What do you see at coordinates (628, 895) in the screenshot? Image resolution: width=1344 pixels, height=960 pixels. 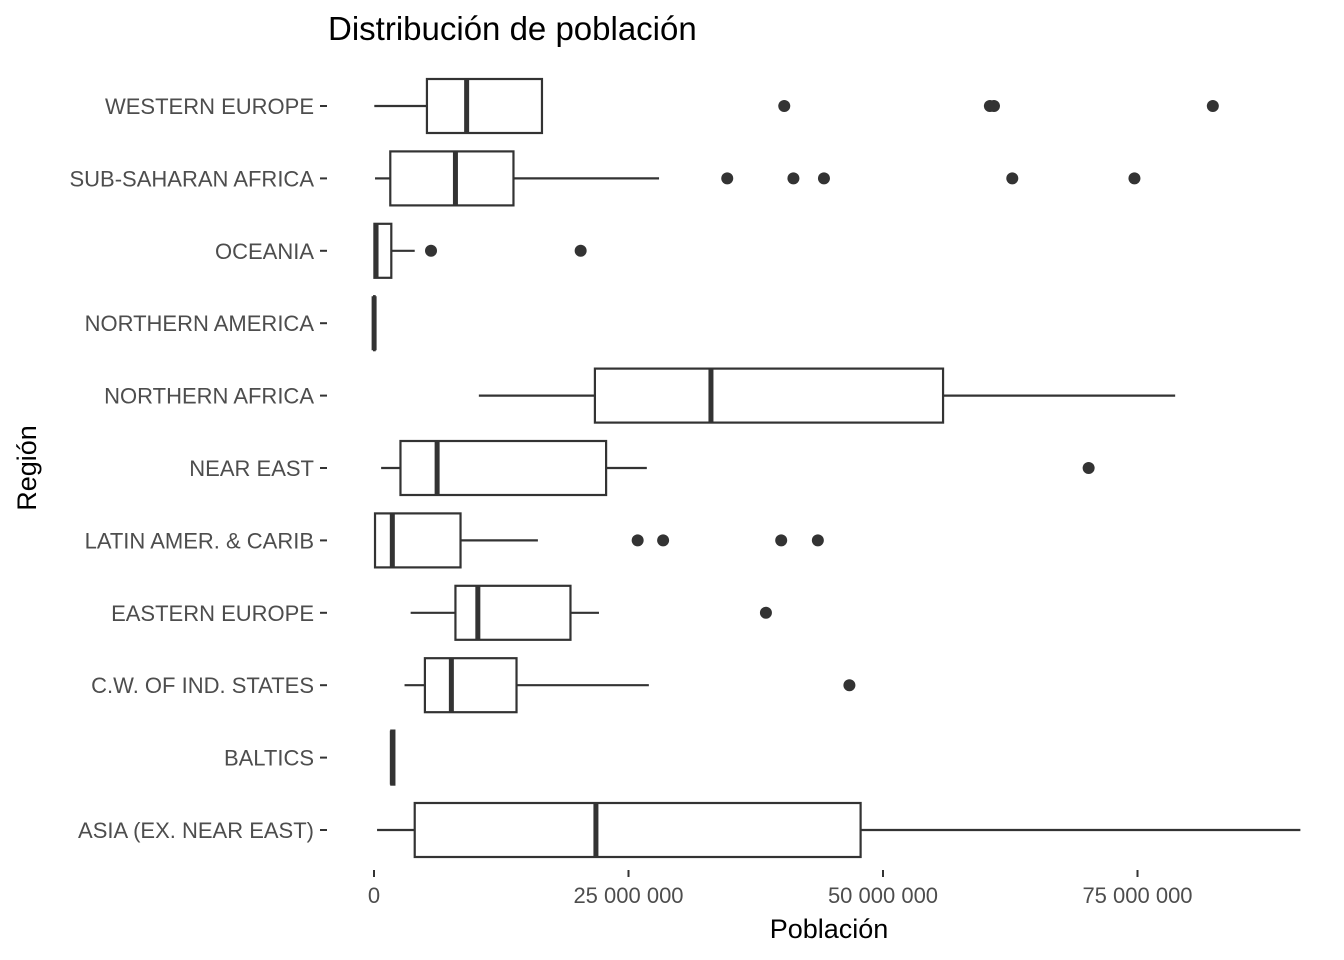 I see `x-tick-label: 25 000 000` at bounding box center [628, 895].